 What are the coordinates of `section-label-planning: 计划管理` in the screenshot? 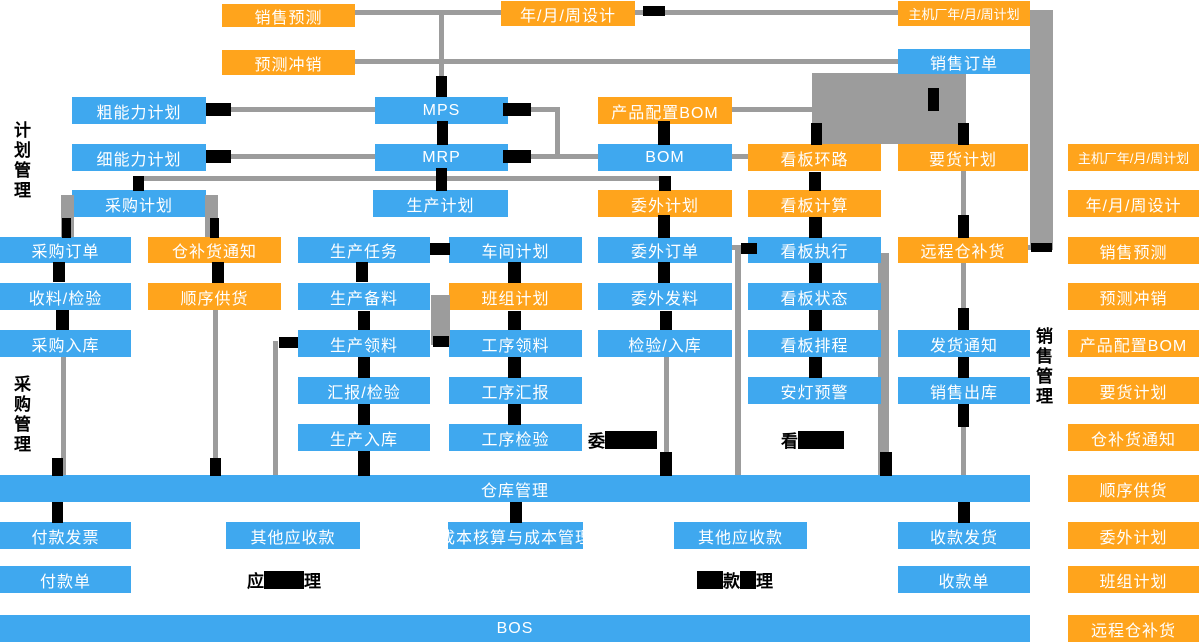 It's located at (20, 161).